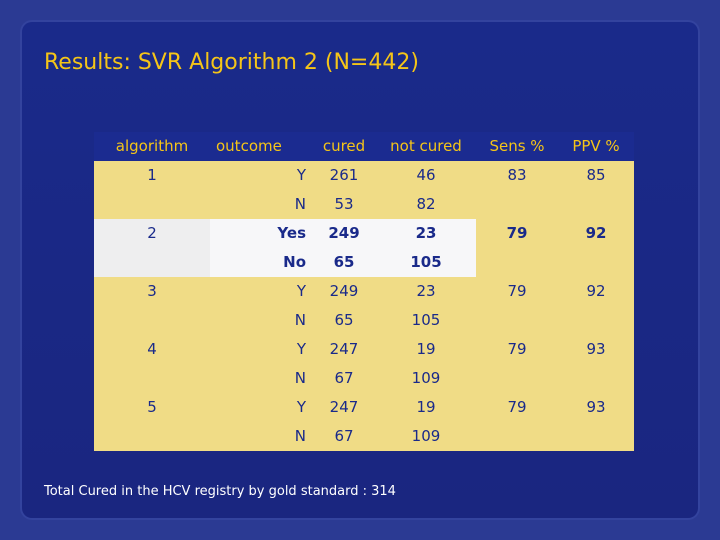 Image resolution: width=720 pixels, height=540 pixels. I want to click on cured-cell: 53, so click(344, 204).